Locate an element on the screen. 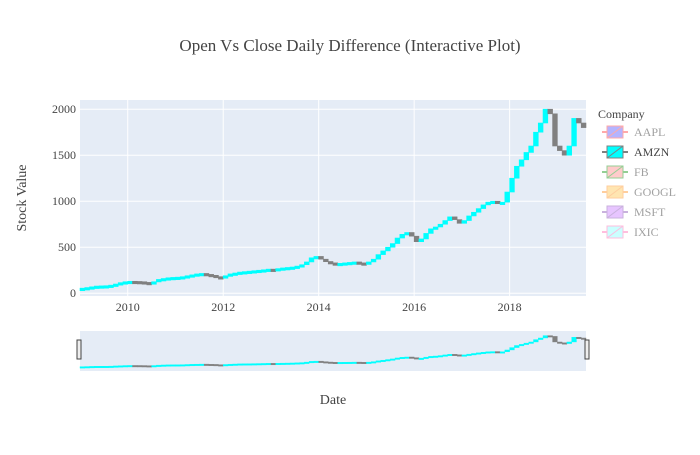 The image size is (700, 455). legend-item-googl: GOOGL is located at coordinates (639, 192).